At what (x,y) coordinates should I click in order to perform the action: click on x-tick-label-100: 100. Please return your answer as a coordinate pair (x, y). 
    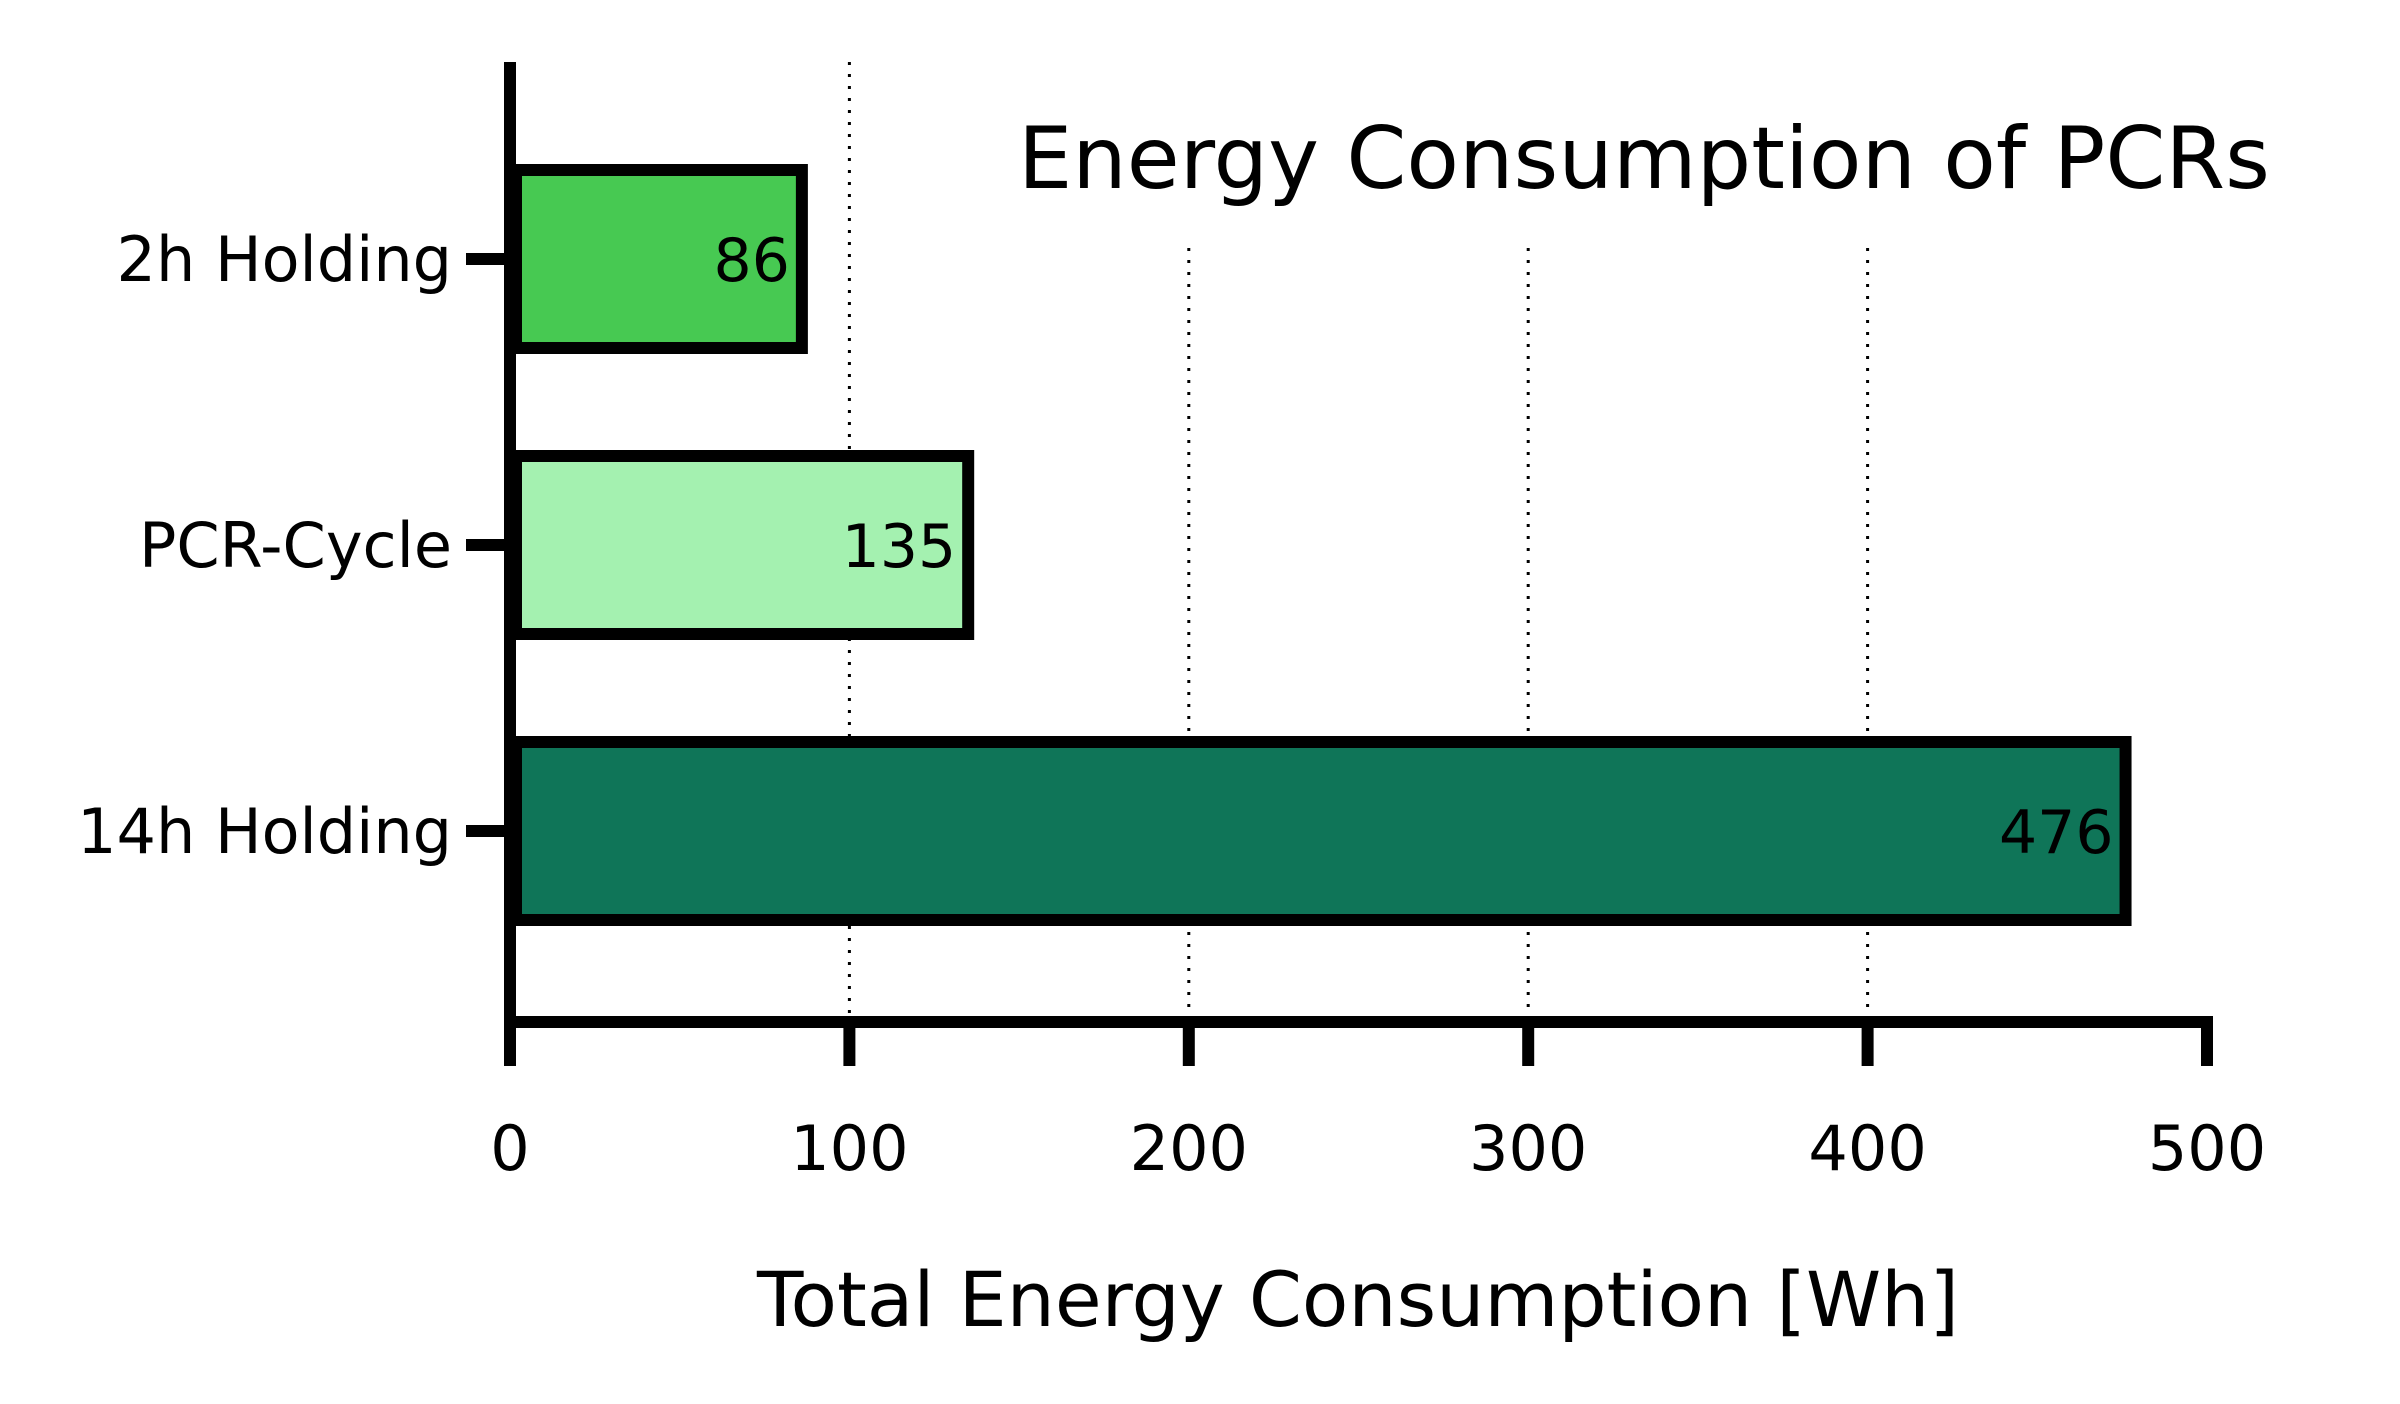
    Looking at the image, I should click on (849, 1148).